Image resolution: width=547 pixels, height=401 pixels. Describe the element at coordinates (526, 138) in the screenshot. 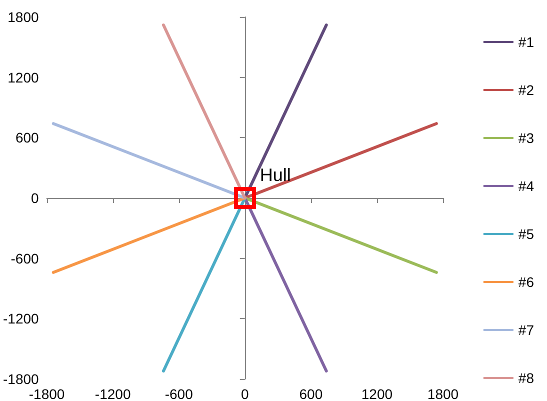

I see `legend-label: #3` at that location.